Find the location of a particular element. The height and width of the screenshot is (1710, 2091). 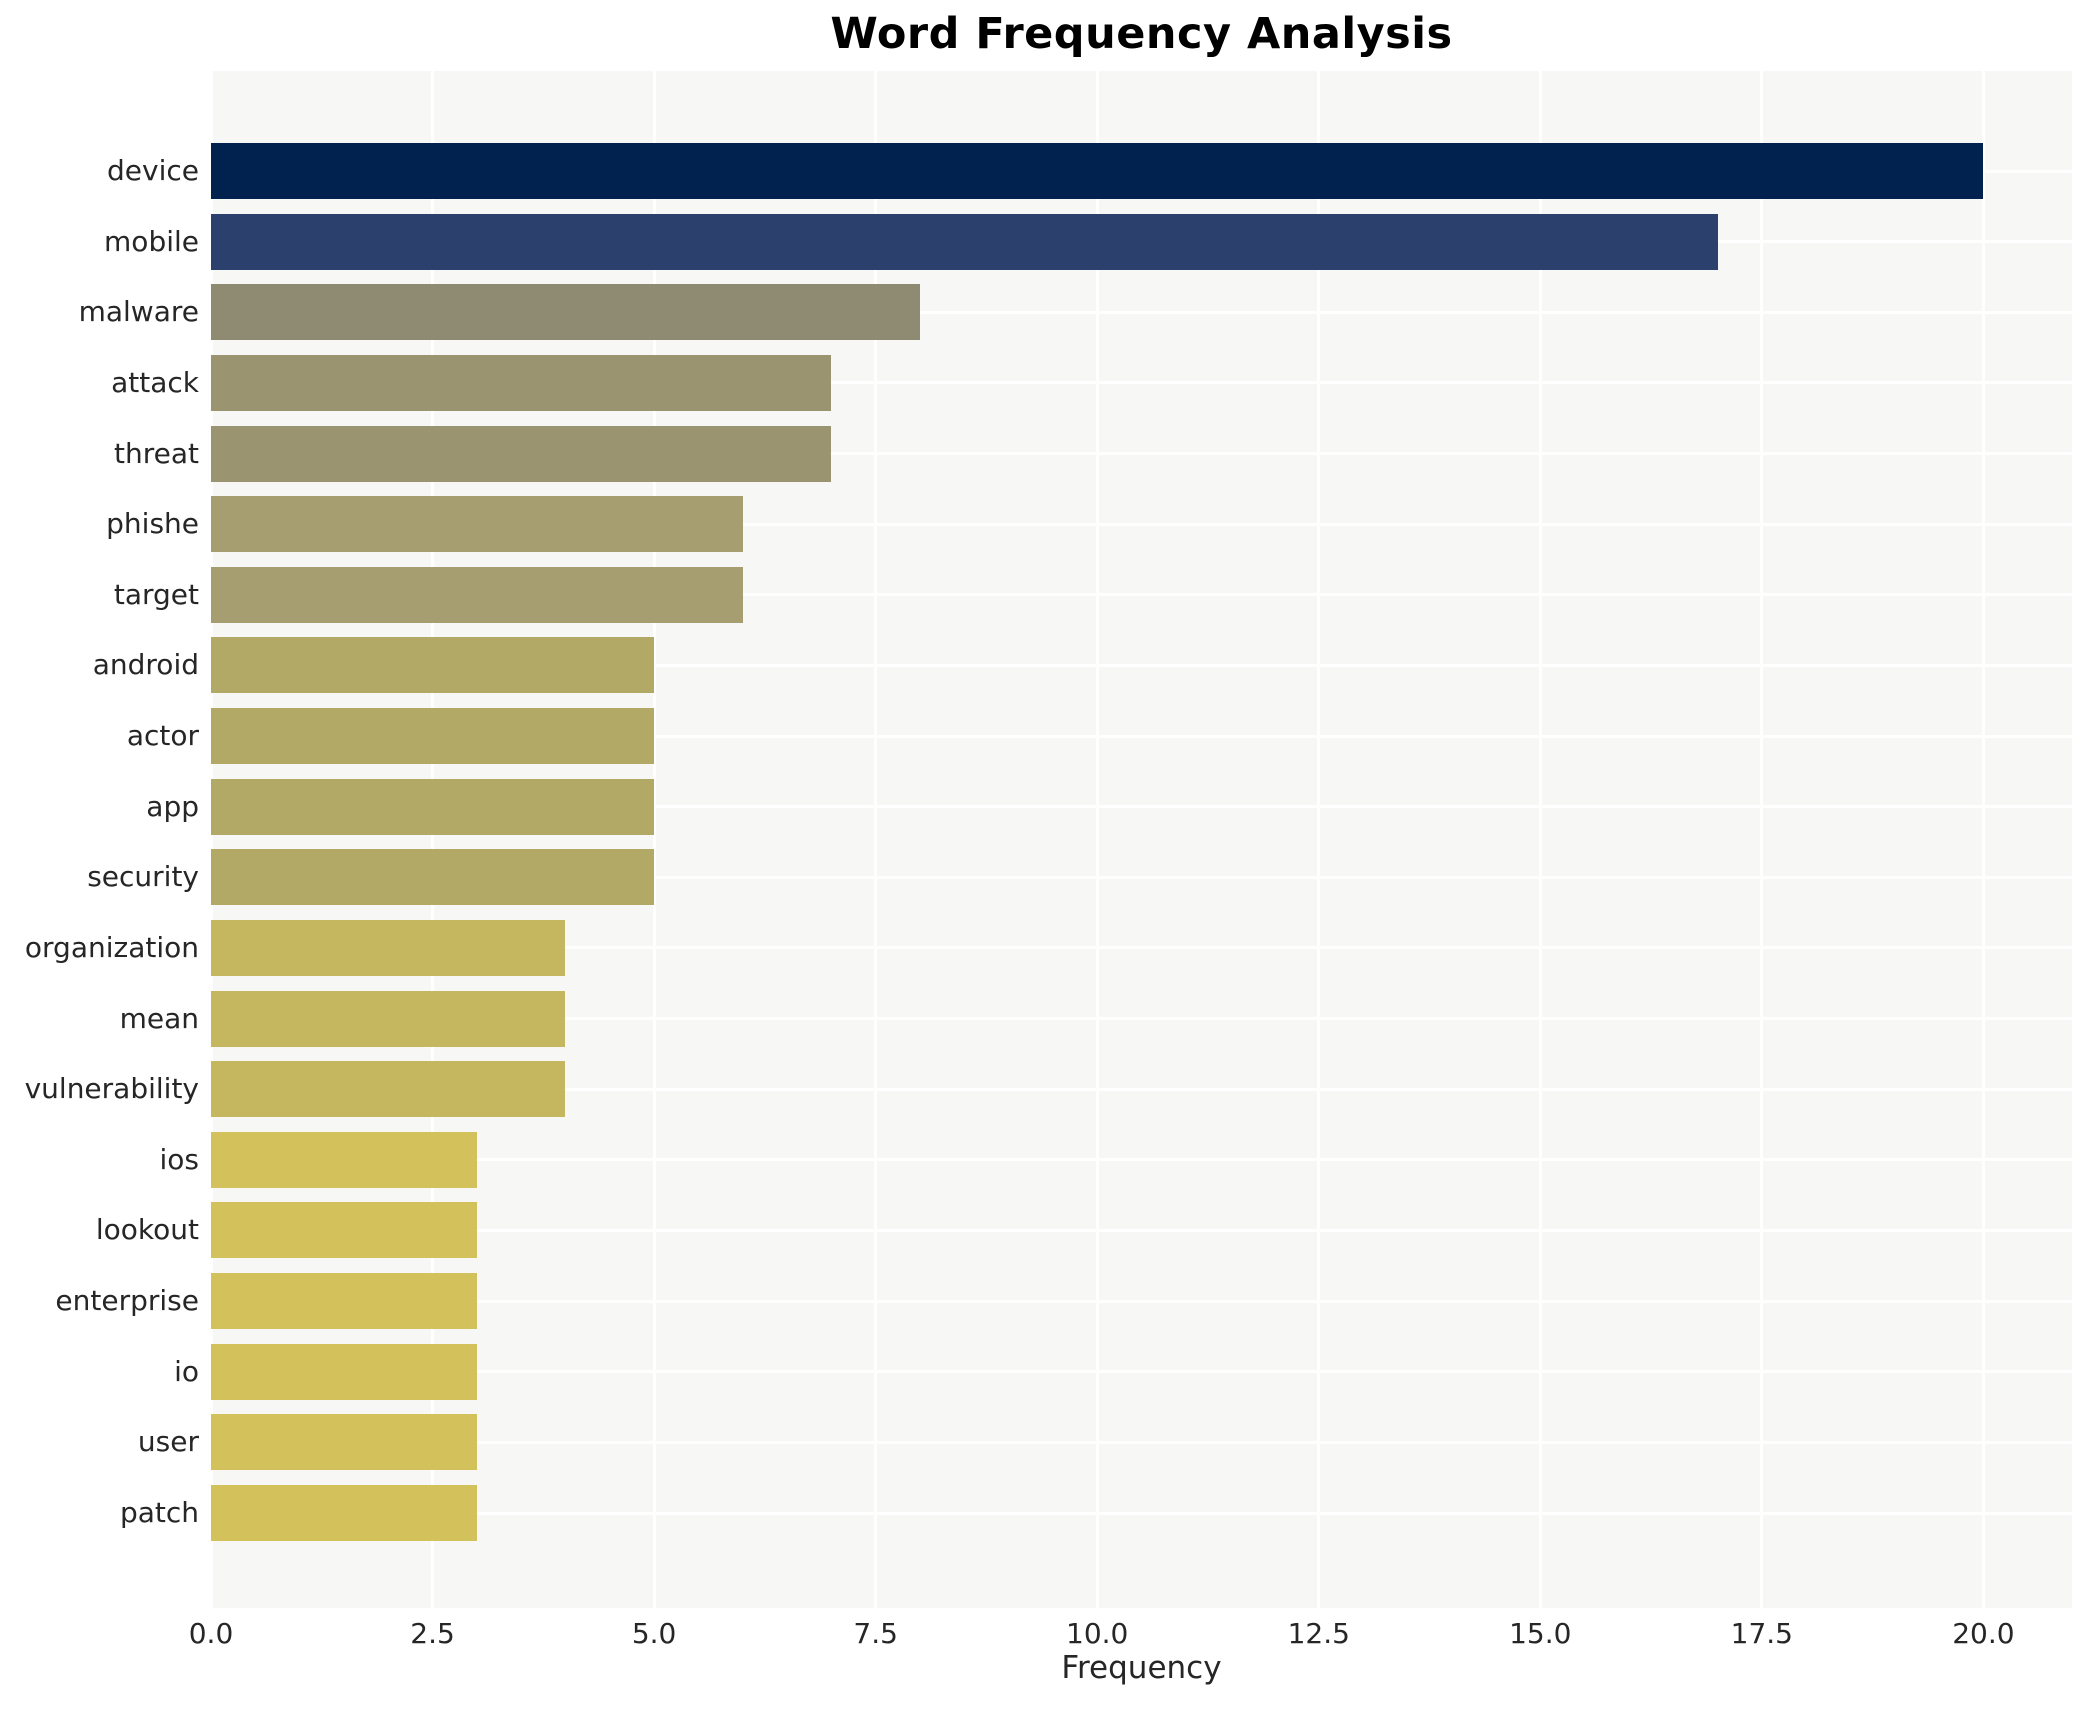

bar-user is located at coordinates (344, 1442).